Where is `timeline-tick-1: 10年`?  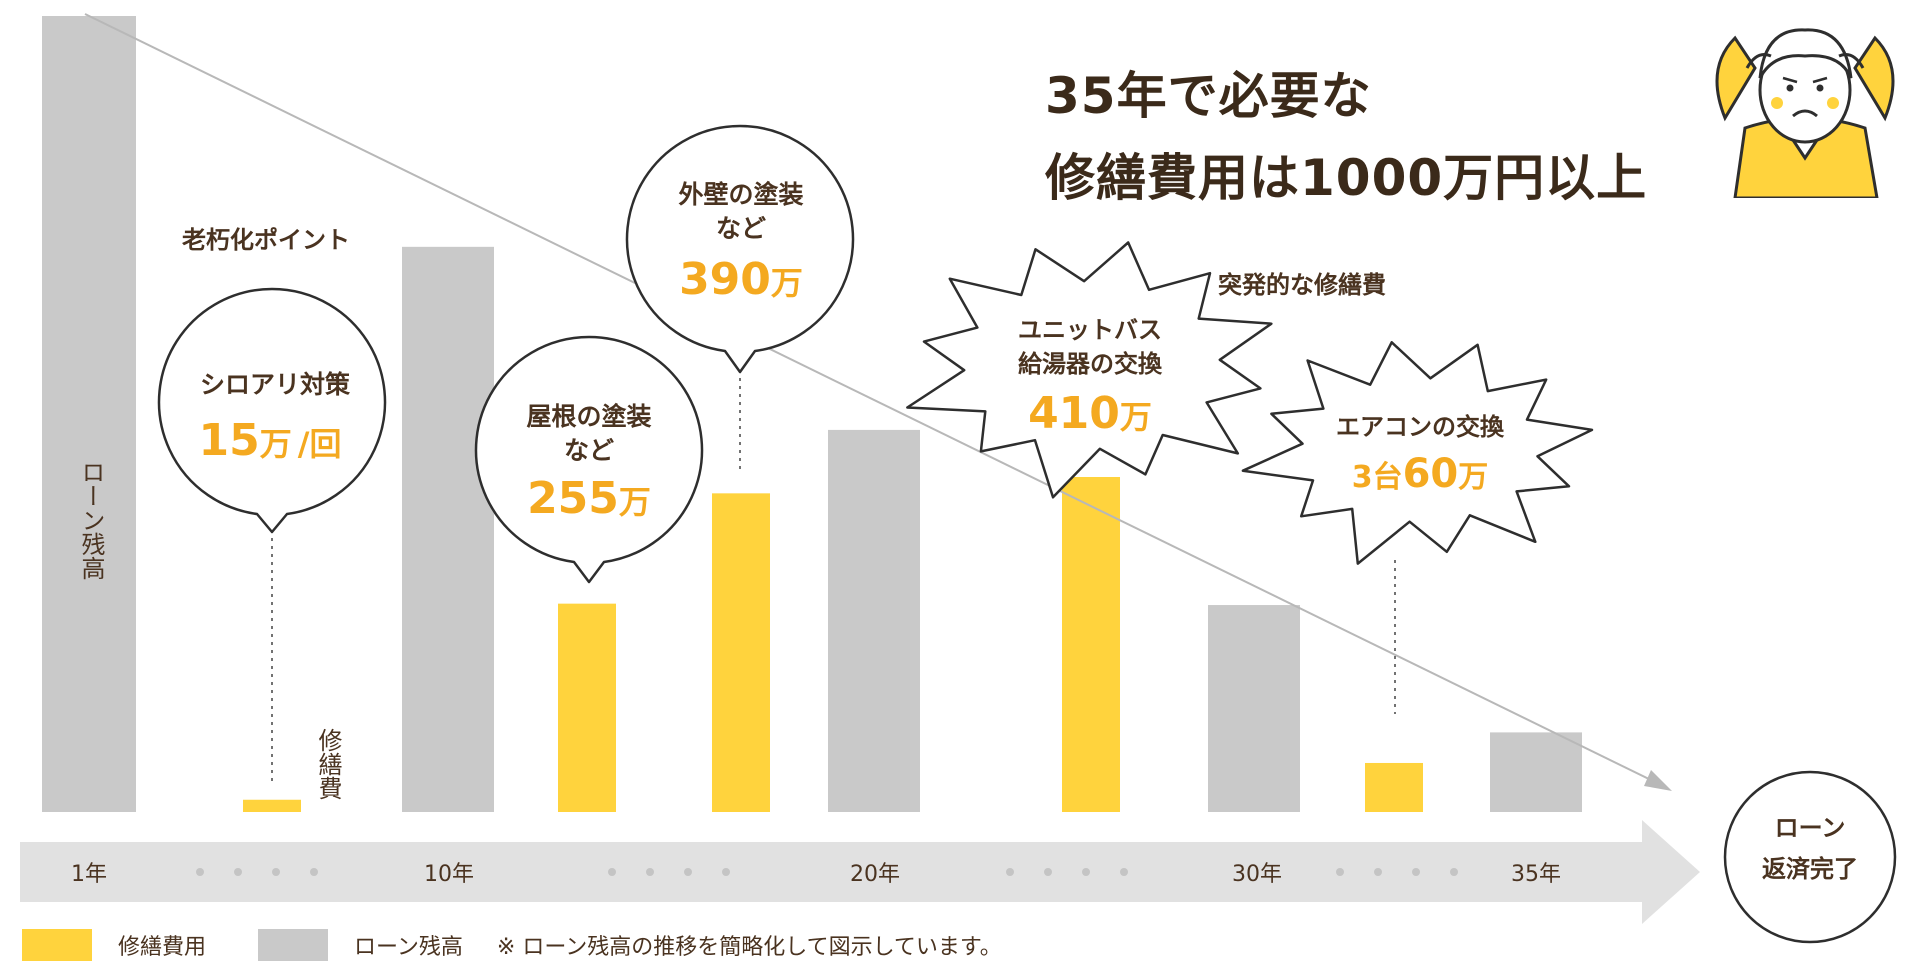
timeline-tick-1: 10年 is located at coordinates (449, 874).